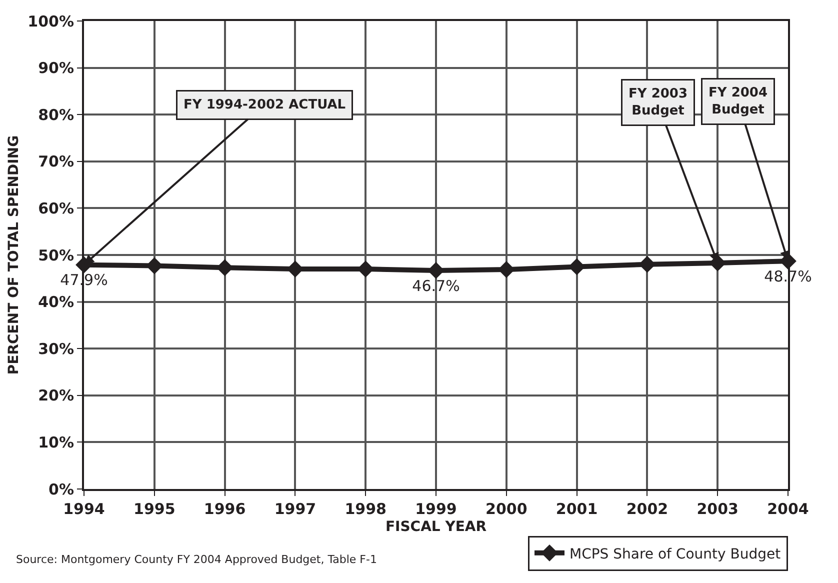 The image size is (838, 583). Describe the element at coordinates (436, 526) in the screenshot. I see `x-axis-title: FISCAL YEAR` at that location.